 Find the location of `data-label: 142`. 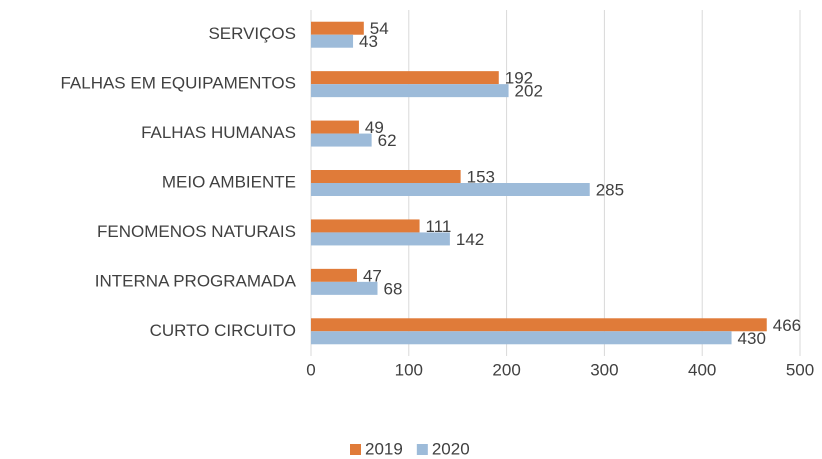

data-label: 142 is located at coordinates (470, 239).